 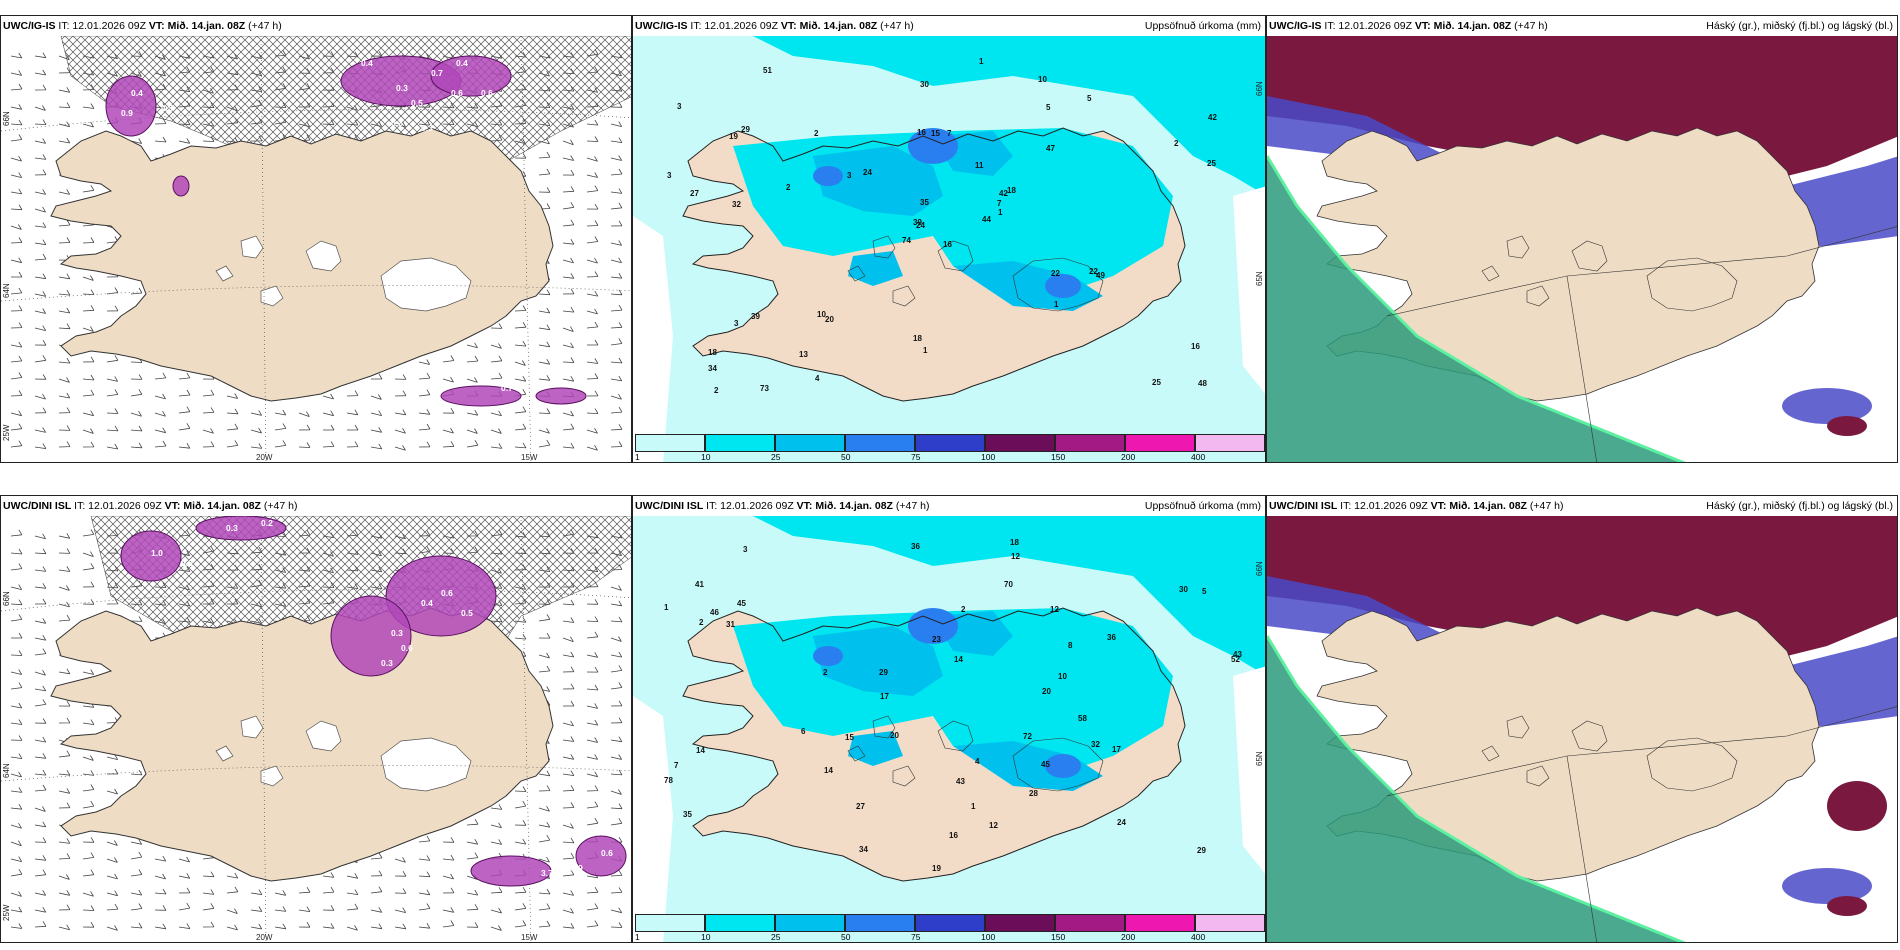 I want to click on lon-label-25w: 25W, so click(x=6, y=432).